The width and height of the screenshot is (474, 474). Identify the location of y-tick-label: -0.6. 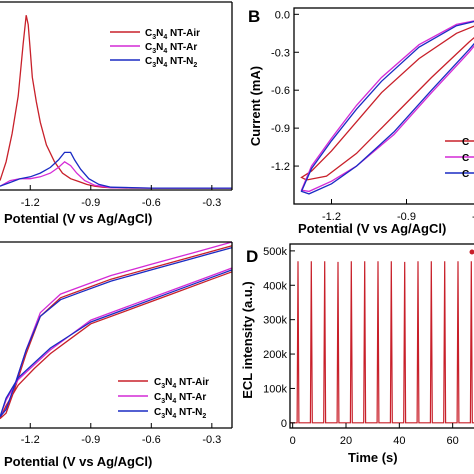
(280, 91).